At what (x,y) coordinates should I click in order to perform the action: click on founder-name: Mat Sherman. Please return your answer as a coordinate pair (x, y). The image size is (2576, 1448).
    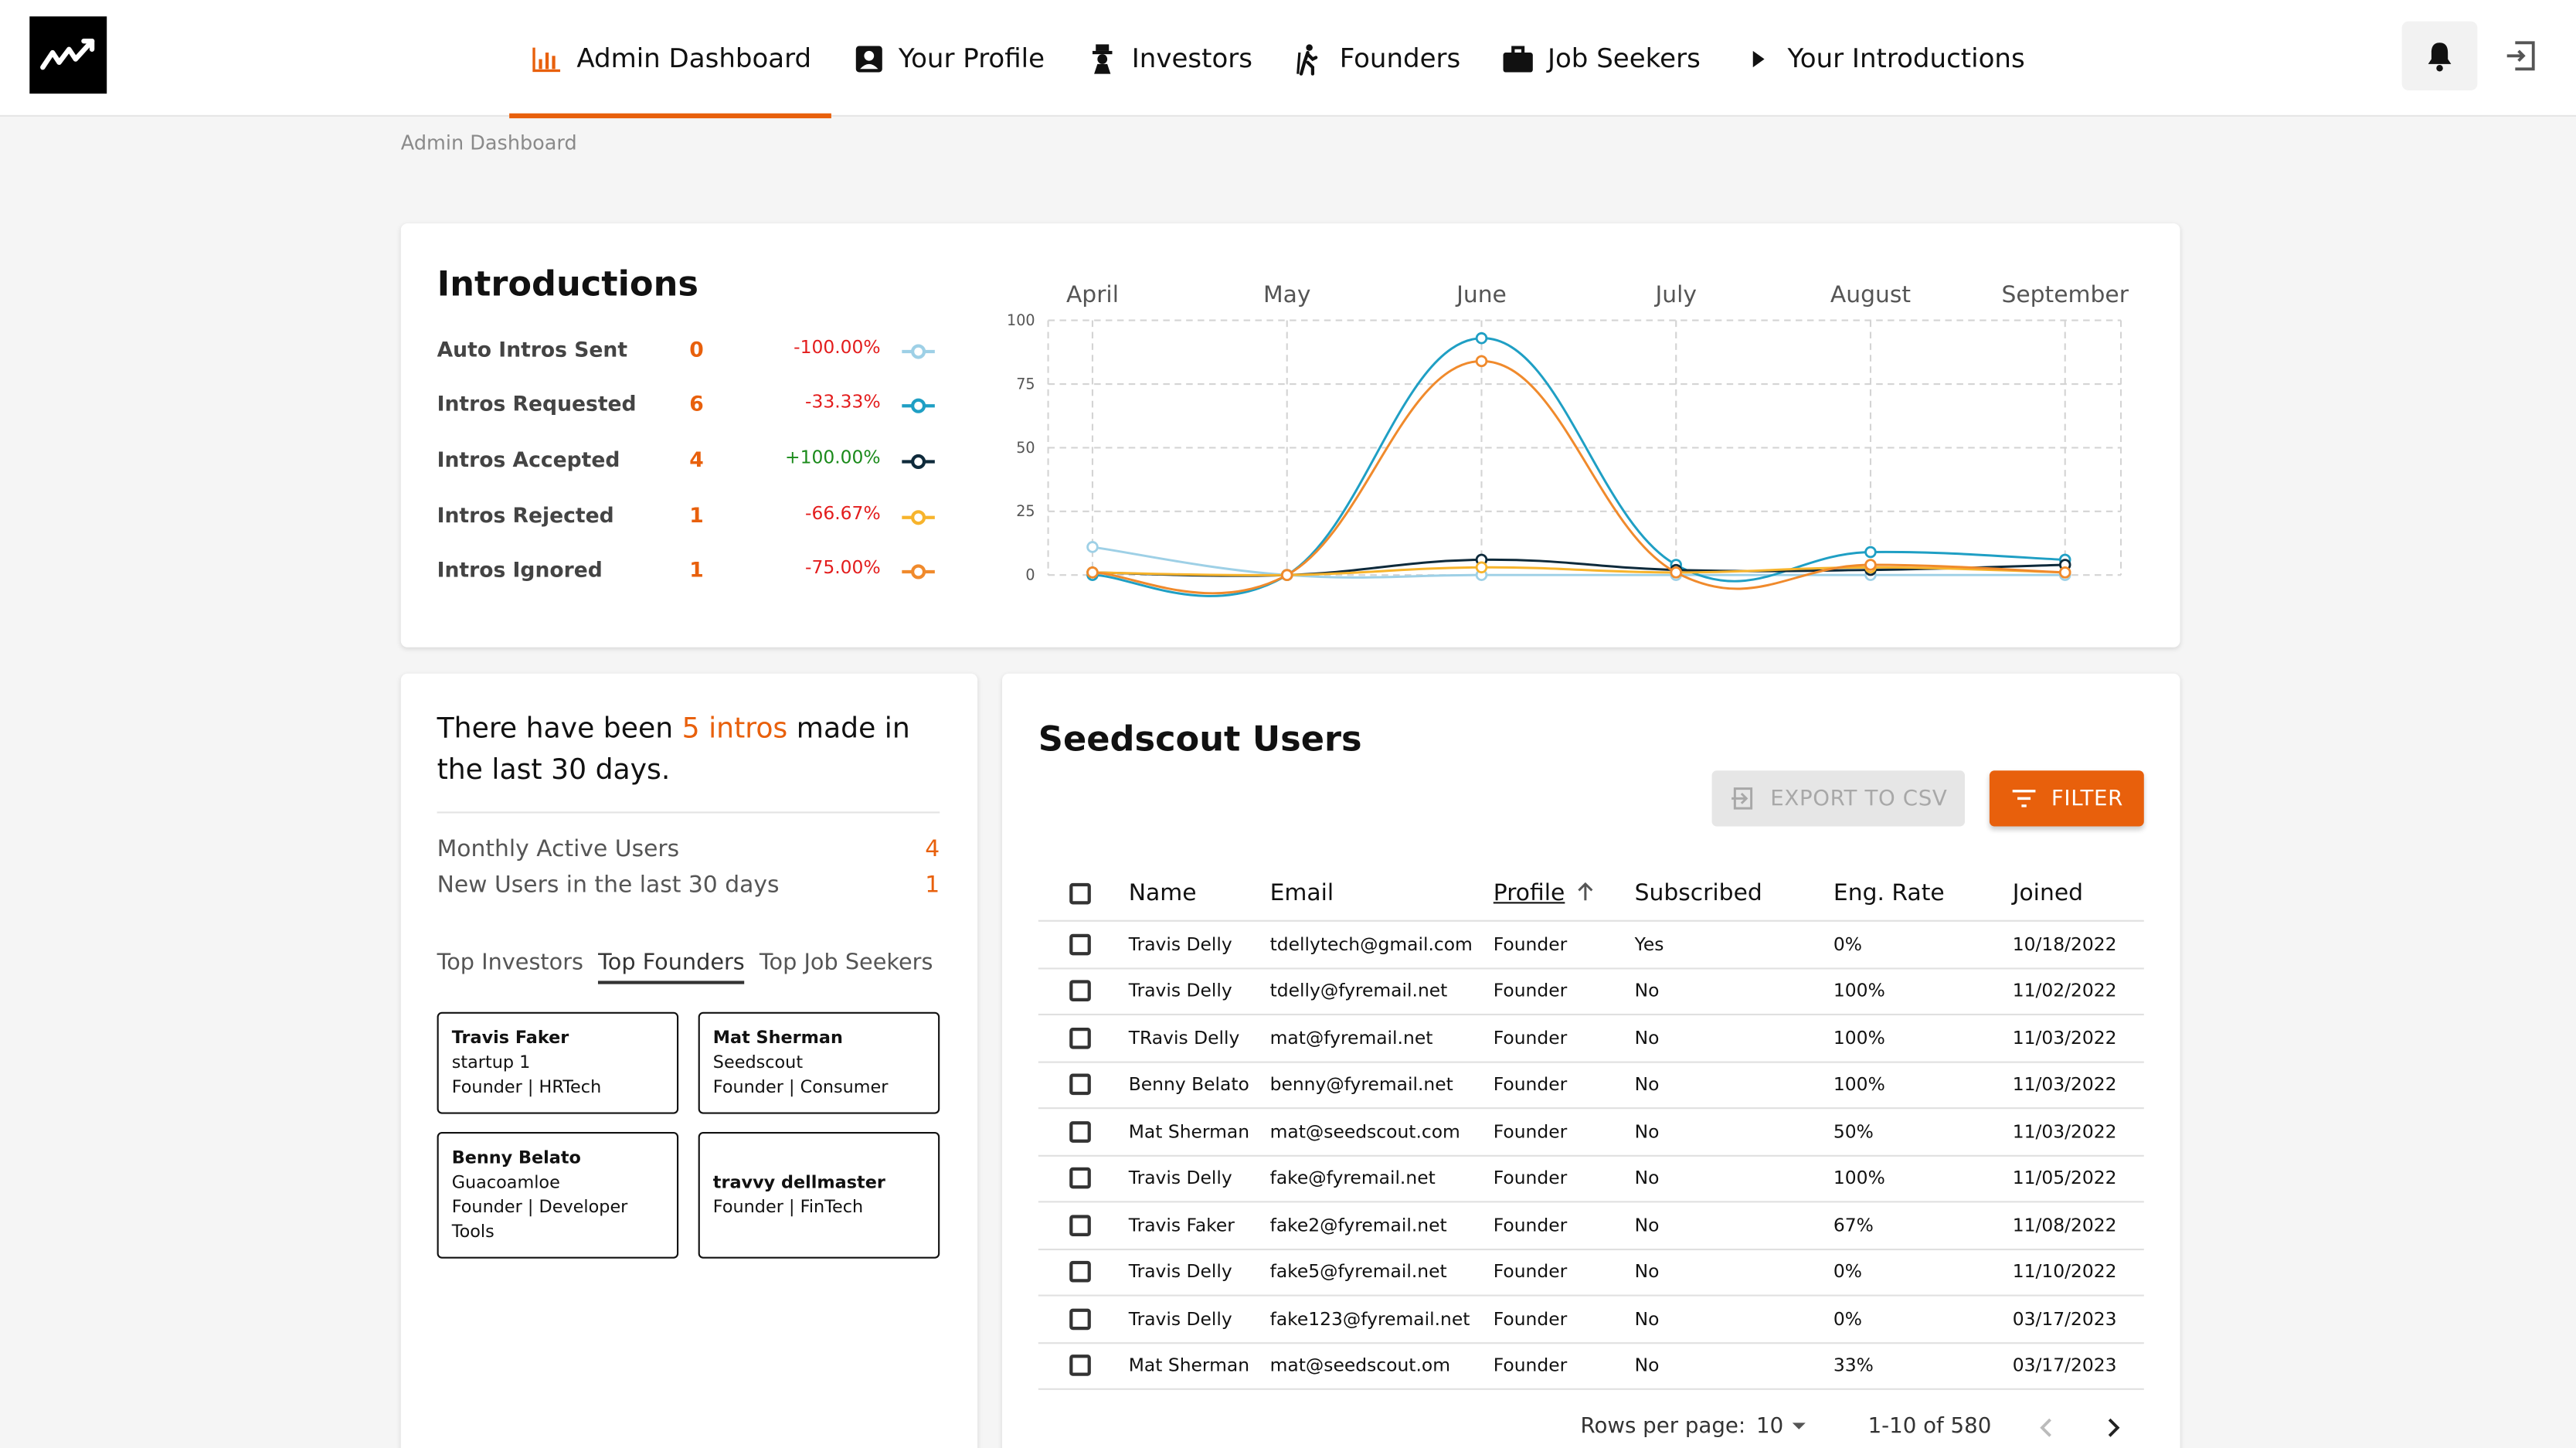
    Looking at the image, I should click on (777, 1038).